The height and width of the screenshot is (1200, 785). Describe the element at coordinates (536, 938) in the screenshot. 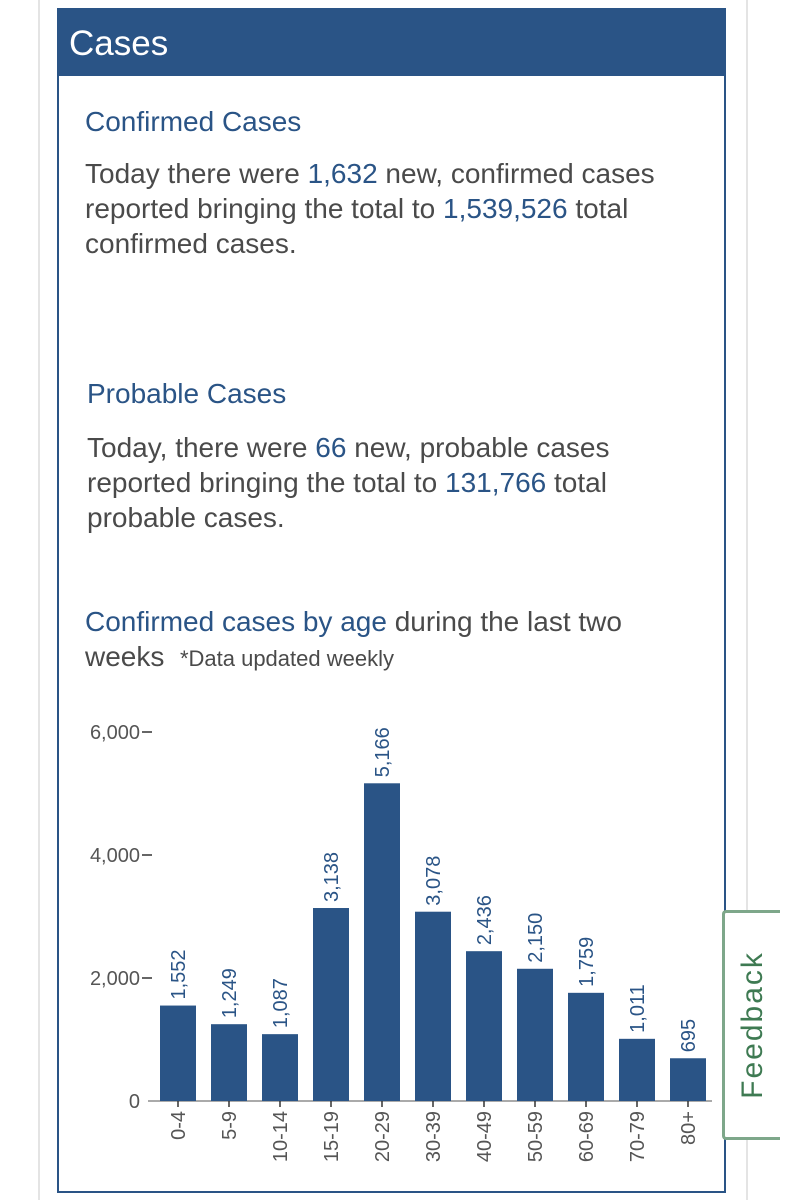

I see `bar-value-label: 2,150` at that location.